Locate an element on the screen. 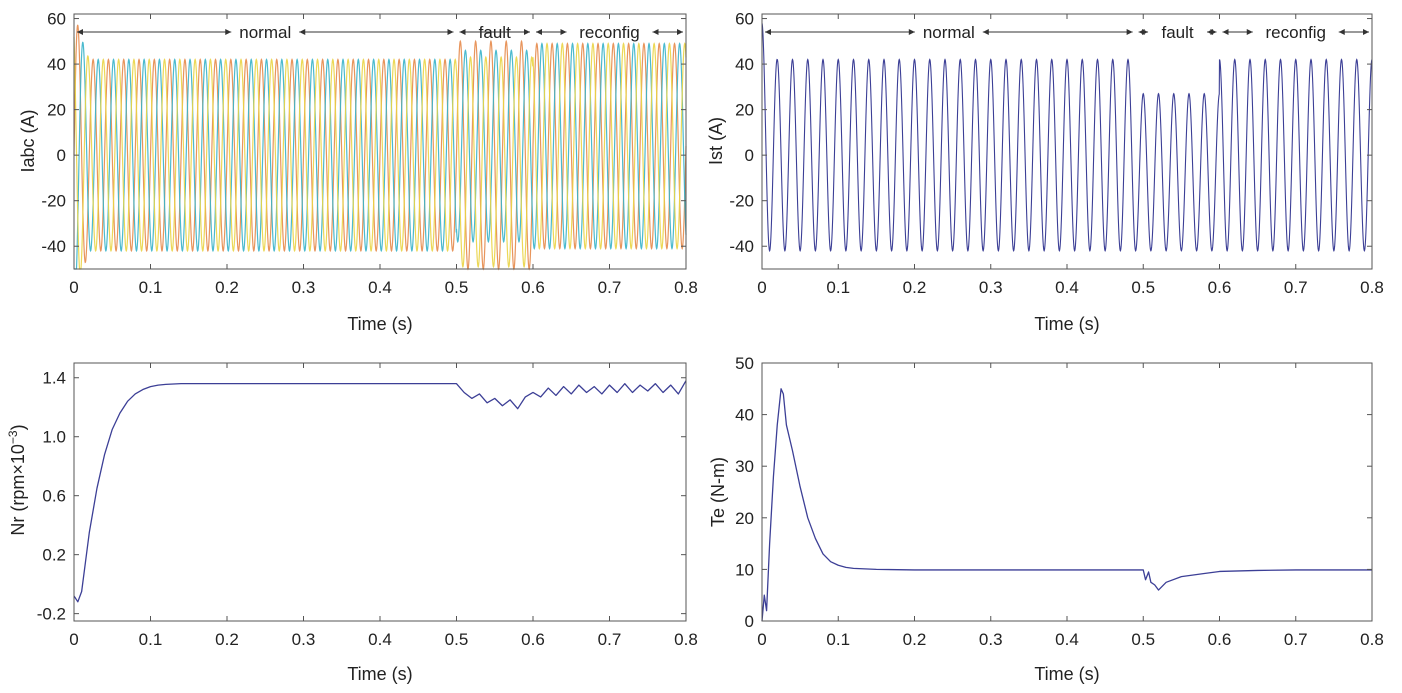 This screenshot has height=693, width=1402. nr-y-tick-label: -0.2 is located at coordinates (51, 614).